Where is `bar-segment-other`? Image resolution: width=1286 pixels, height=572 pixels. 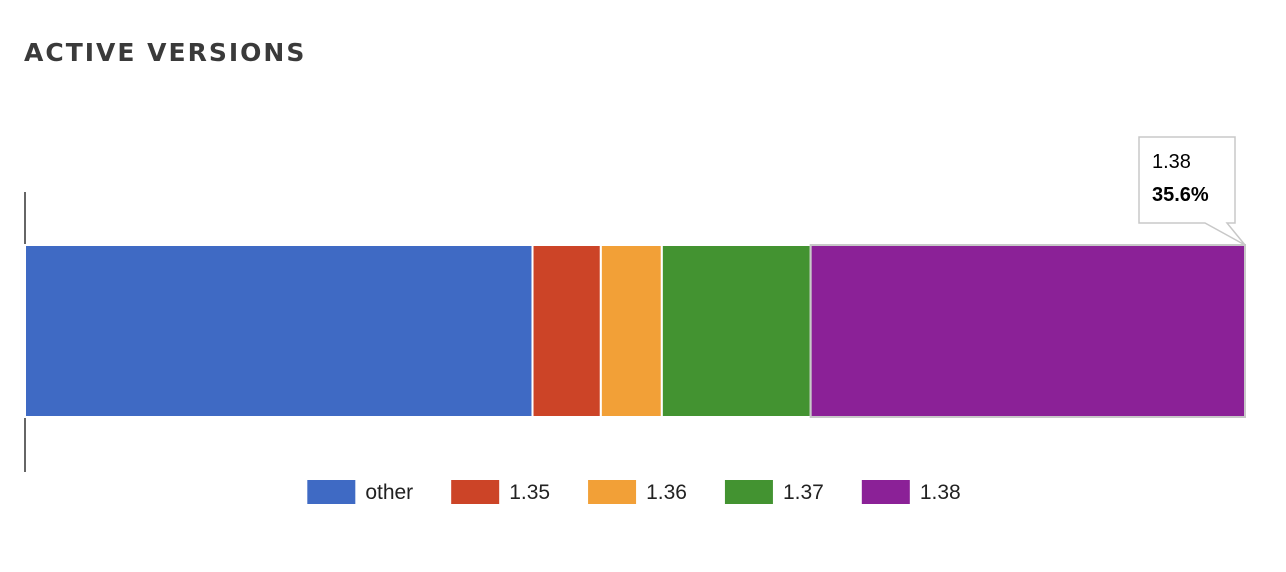 bar-segment-other is located at coordinates (279, 331).